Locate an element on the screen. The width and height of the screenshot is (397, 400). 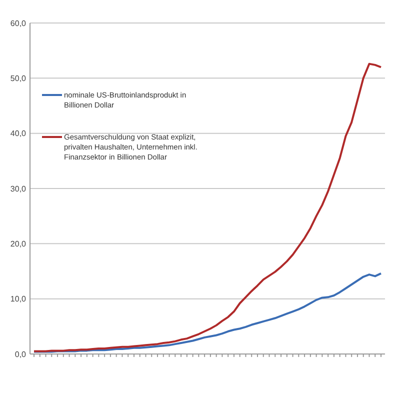
y-tick-label: 0,0 is located at coordinates (20, 354).